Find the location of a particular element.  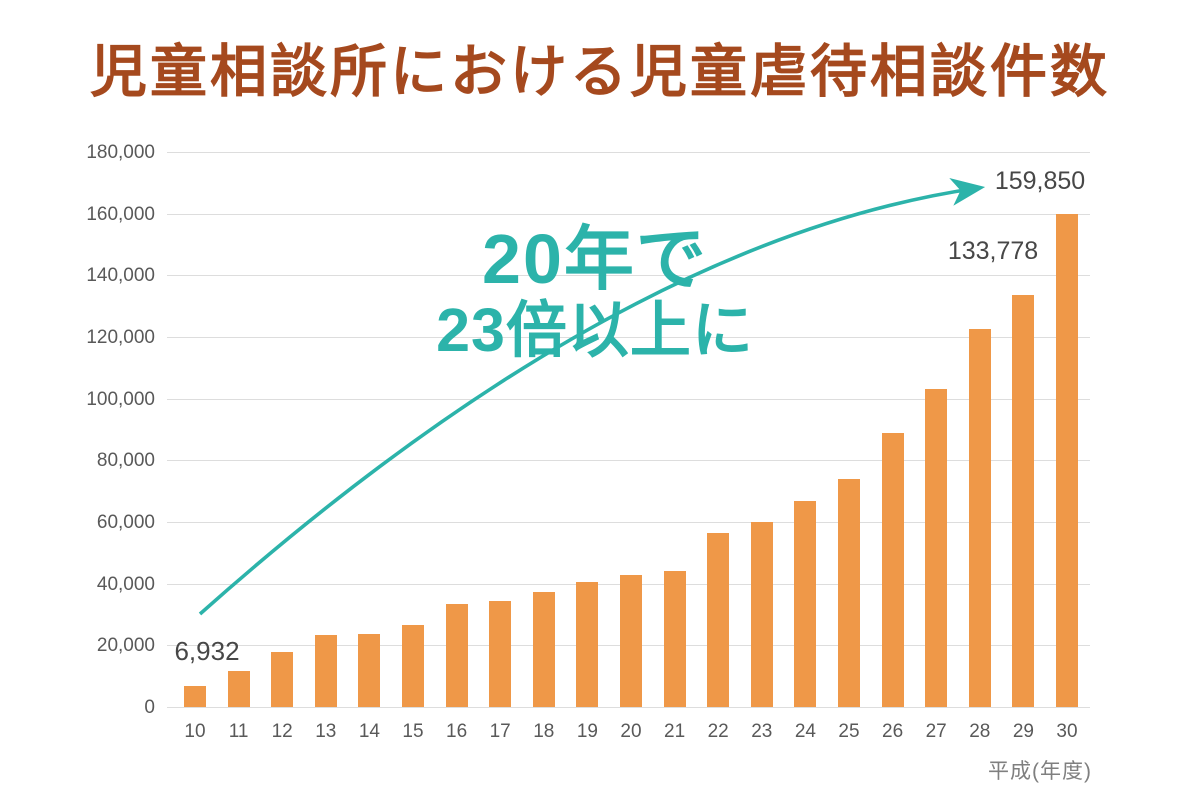

x-axis-tick-label: 20 is located at coordinates (631, 731).